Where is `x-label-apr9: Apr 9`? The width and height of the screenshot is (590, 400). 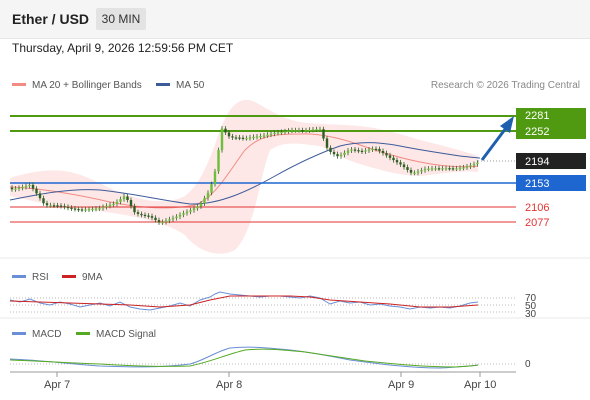
x-label-apr9: Apr 9 is located at coordinates (401, 385).